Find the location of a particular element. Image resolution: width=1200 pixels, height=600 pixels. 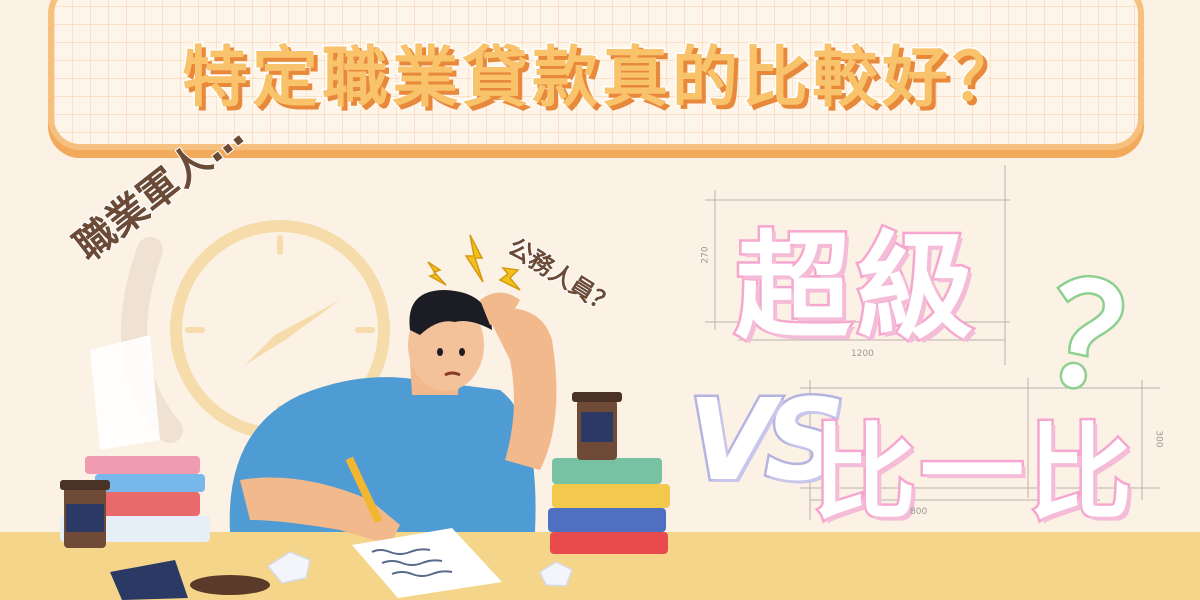

right-book-stack is located at coordinates (609, 506).